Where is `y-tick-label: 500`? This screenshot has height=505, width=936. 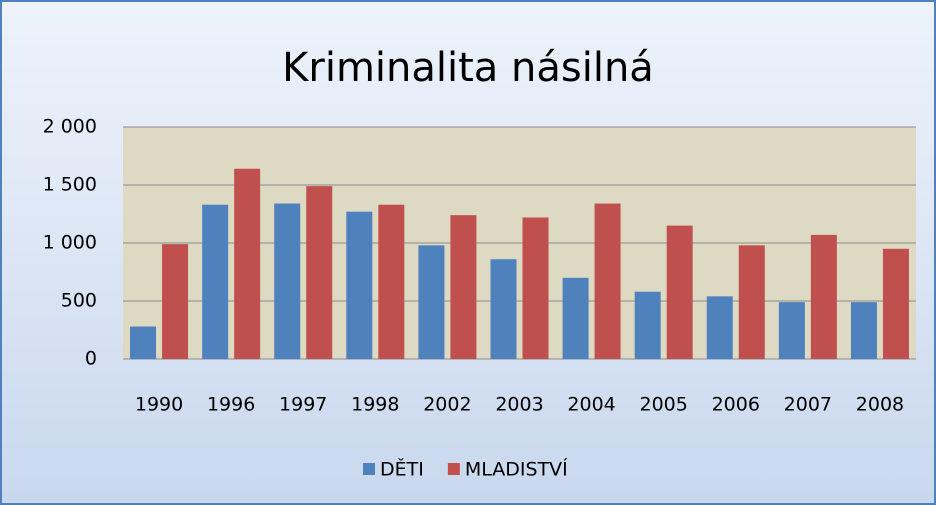
y-tick-label: 500 is located at coordinates (79, 301).